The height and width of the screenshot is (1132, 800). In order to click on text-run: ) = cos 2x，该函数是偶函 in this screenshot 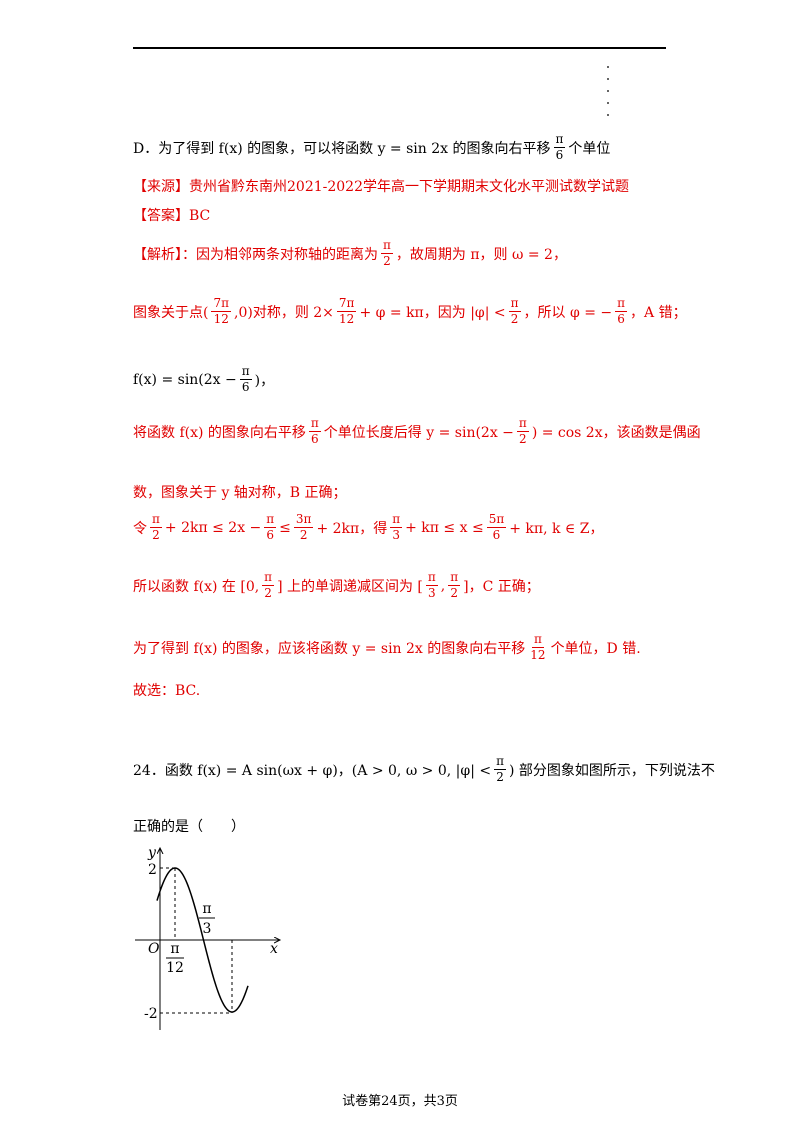, I will do `click(616, 432)`.